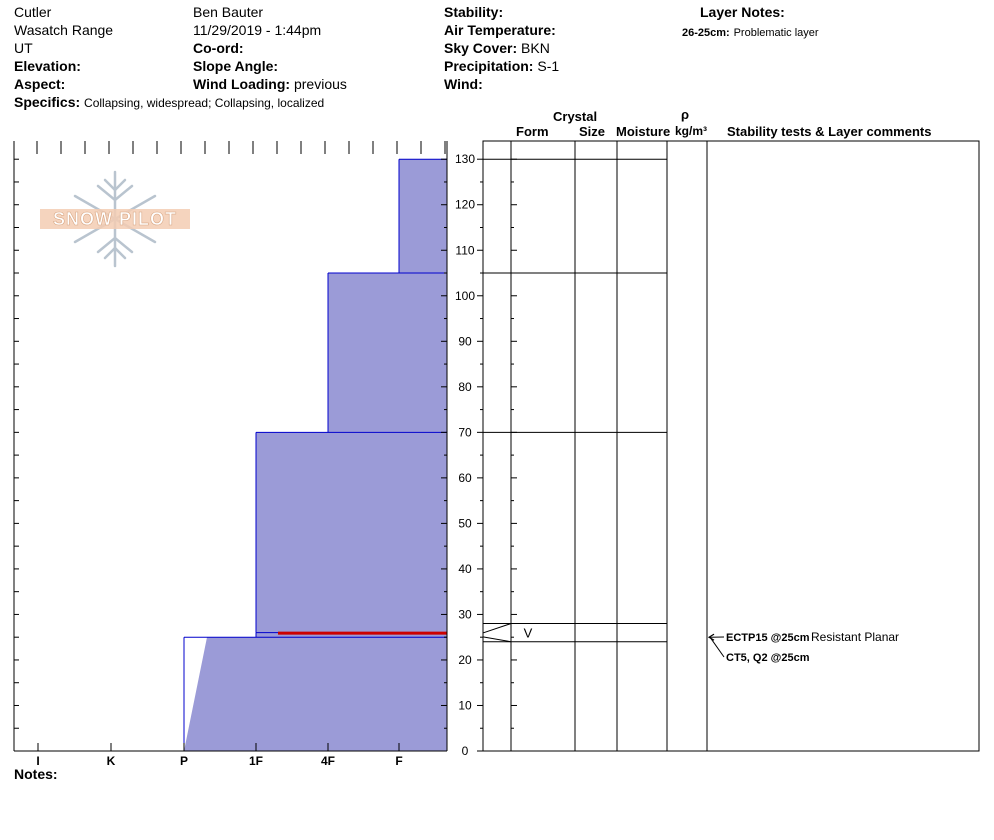 The image size is (994, 840). I want to click on hardness-axis: I K P 1F 4F F, so click(219, 755).